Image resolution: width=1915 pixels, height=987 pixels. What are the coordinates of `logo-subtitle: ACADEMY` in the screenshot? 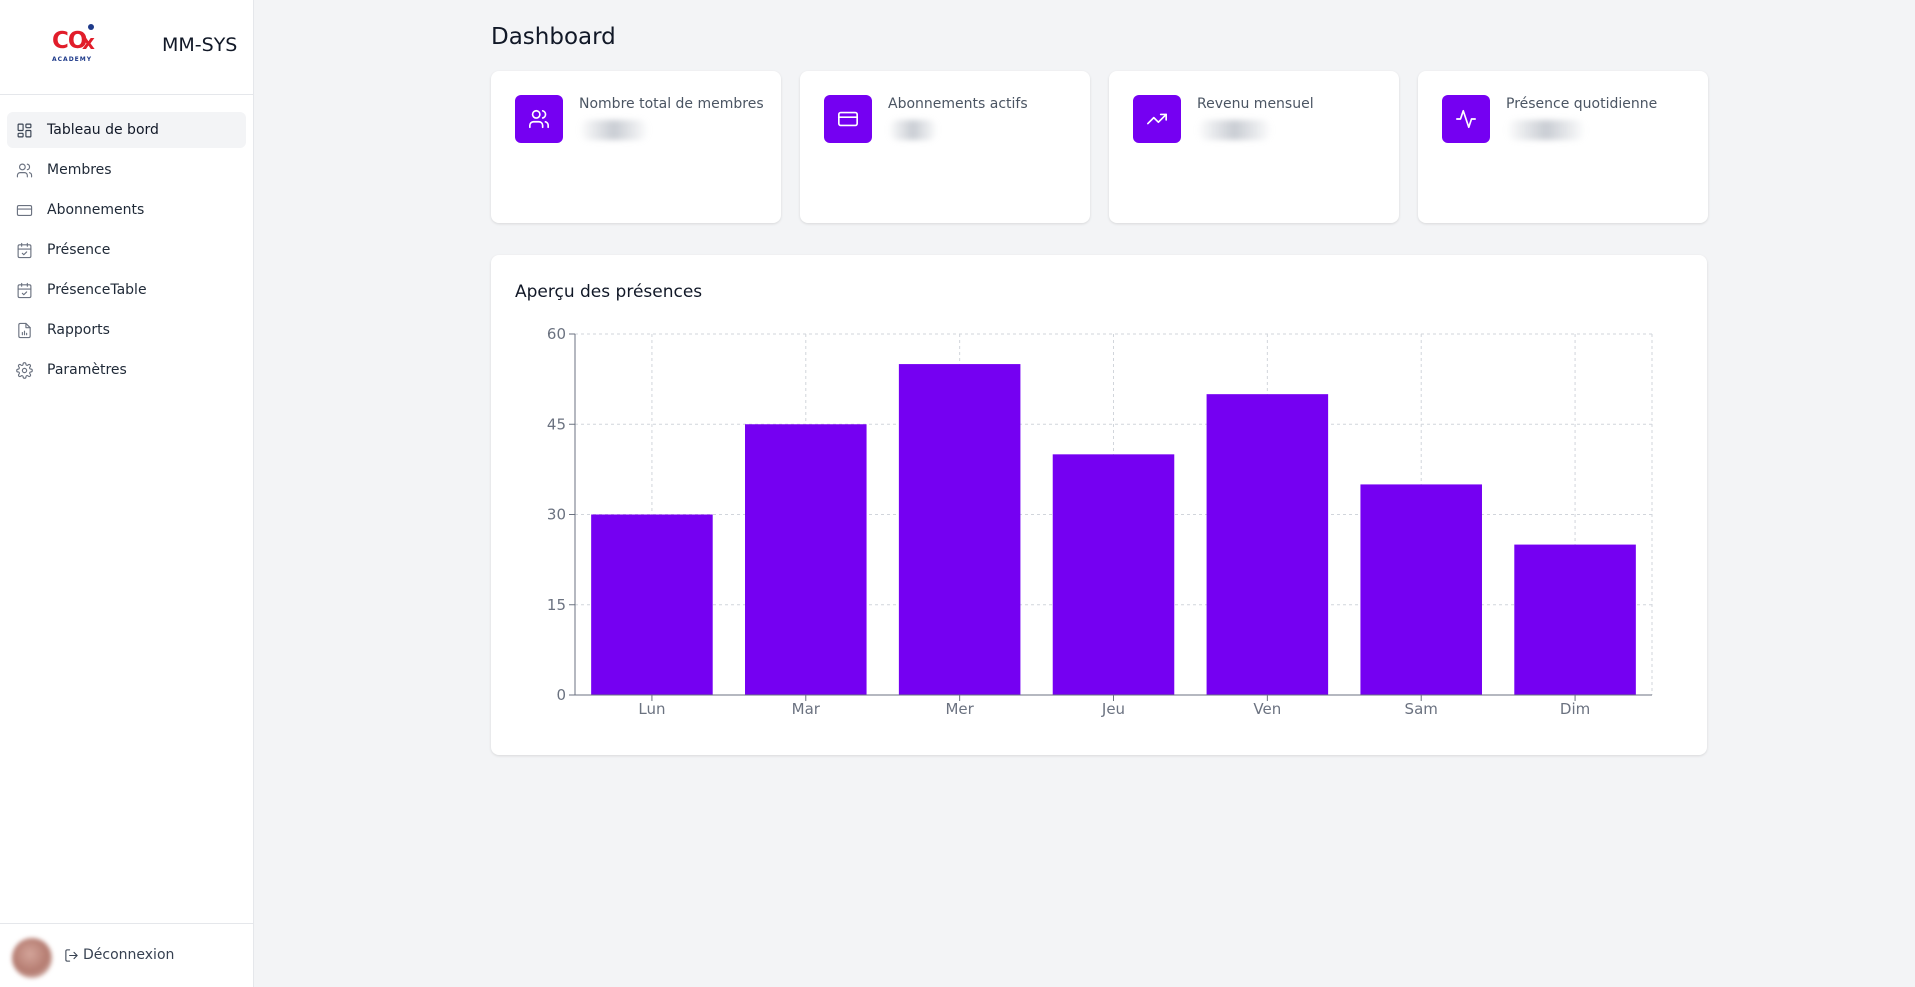 It's located at (72, 59).